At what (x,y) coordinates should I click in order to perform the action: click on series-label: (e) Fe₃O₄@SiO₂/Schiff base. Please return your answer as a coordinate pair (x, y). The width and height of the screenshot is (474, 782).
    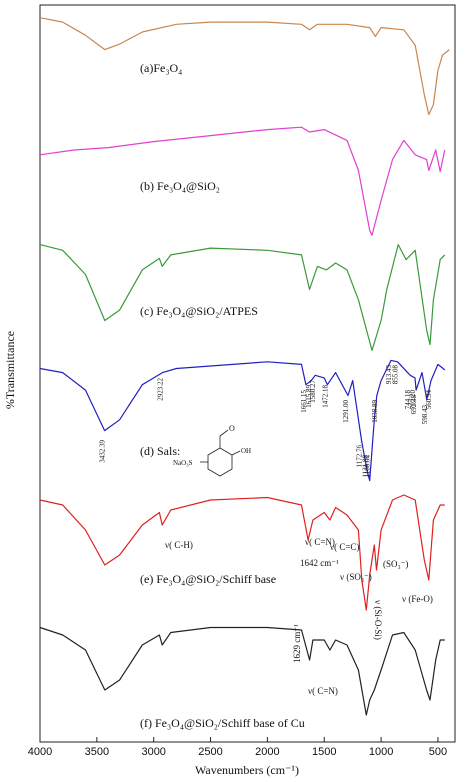
    Looking at the image, I should click on (208, 579).